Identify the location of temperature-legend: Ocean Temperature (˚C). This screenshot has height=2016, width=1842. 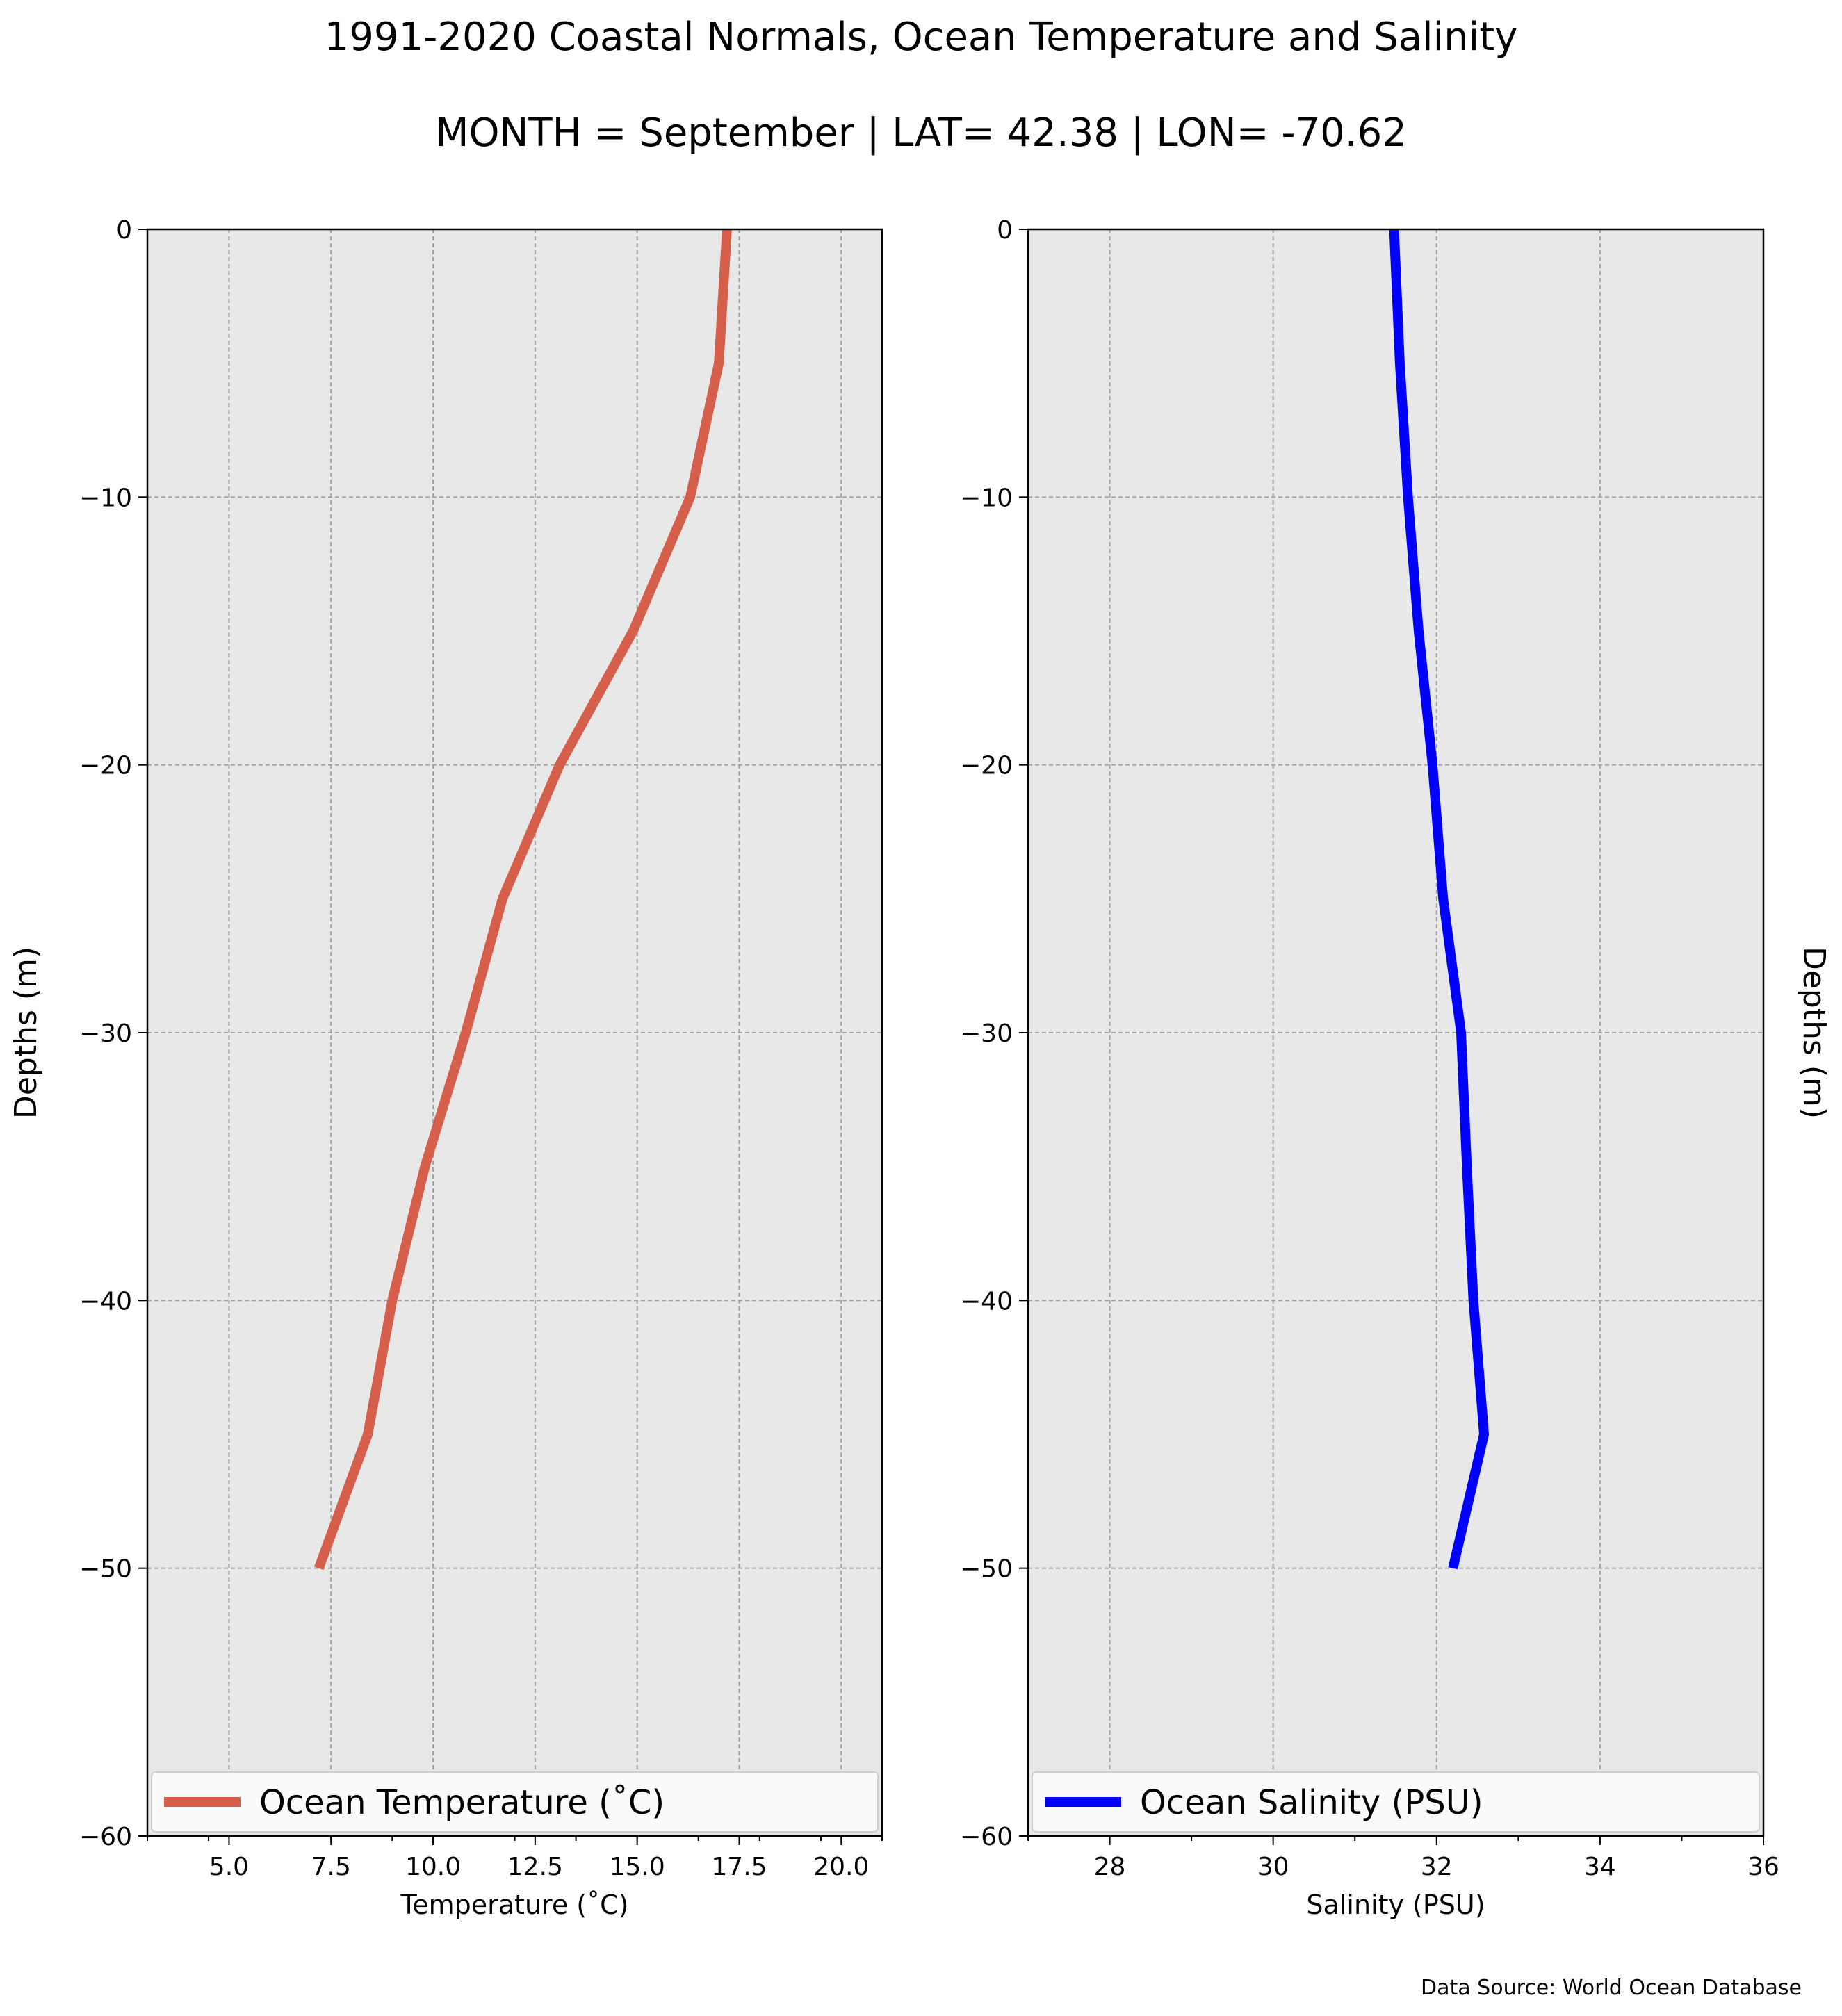
(515, 1802).